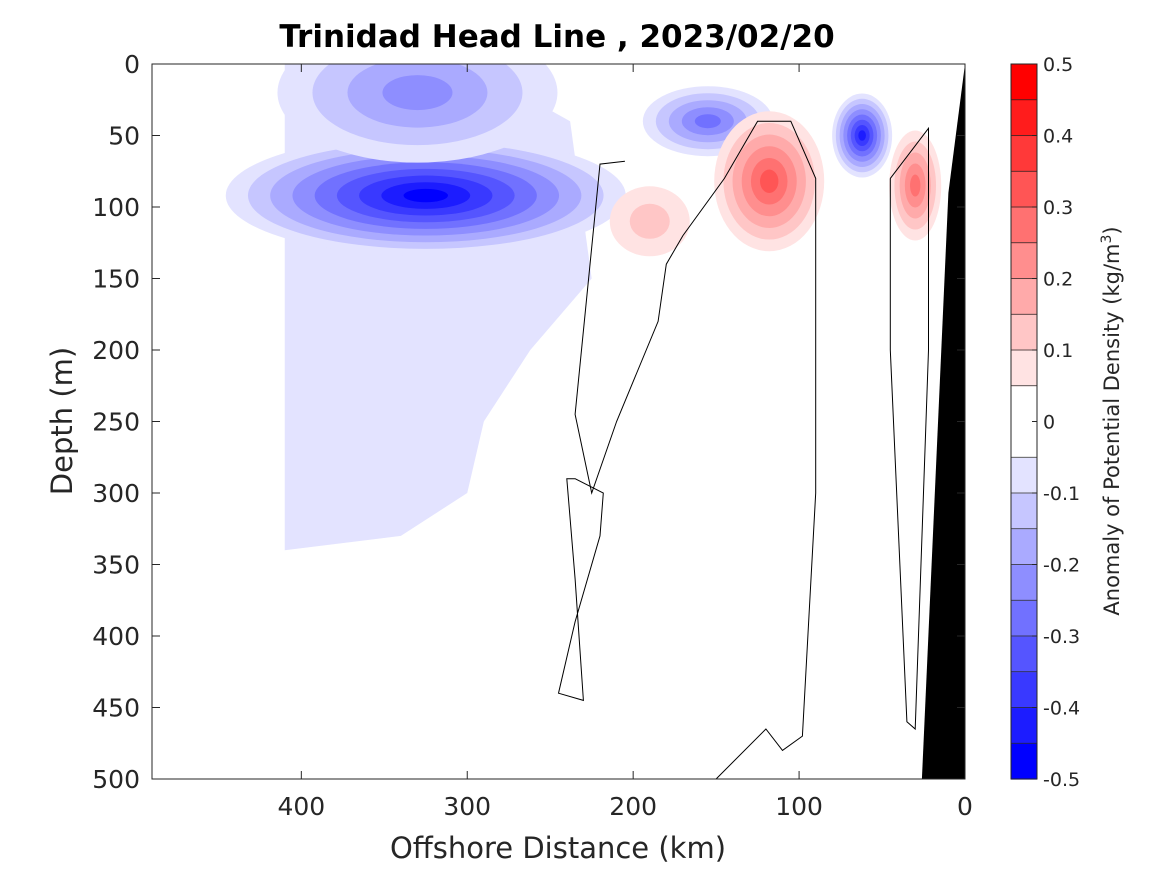 Image resolution: width=1167 pixels, height=875 pixels. I want to click on y-tick-label: 400, so click(116, 636).